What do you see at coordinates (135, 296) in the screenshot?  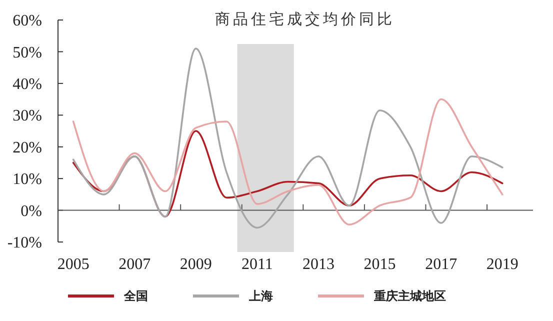 I see `legend-label: 全国` at bounding box center [135, 296].